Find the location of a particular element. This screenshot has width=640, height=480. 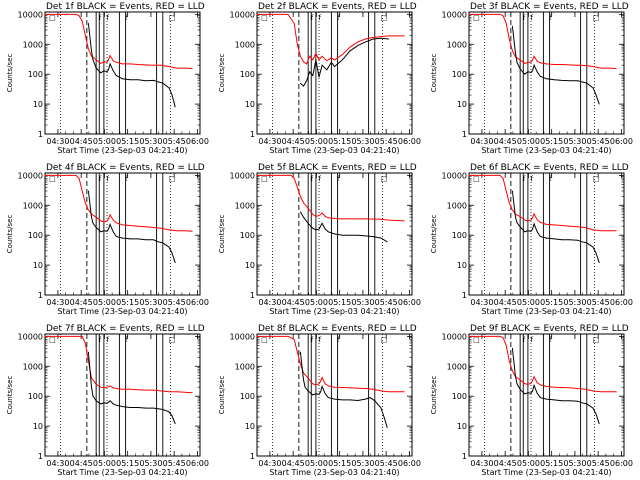

x-axis-label: Start Time (23-Sep-03 04:21:40) is located at coordinates (122, 150).